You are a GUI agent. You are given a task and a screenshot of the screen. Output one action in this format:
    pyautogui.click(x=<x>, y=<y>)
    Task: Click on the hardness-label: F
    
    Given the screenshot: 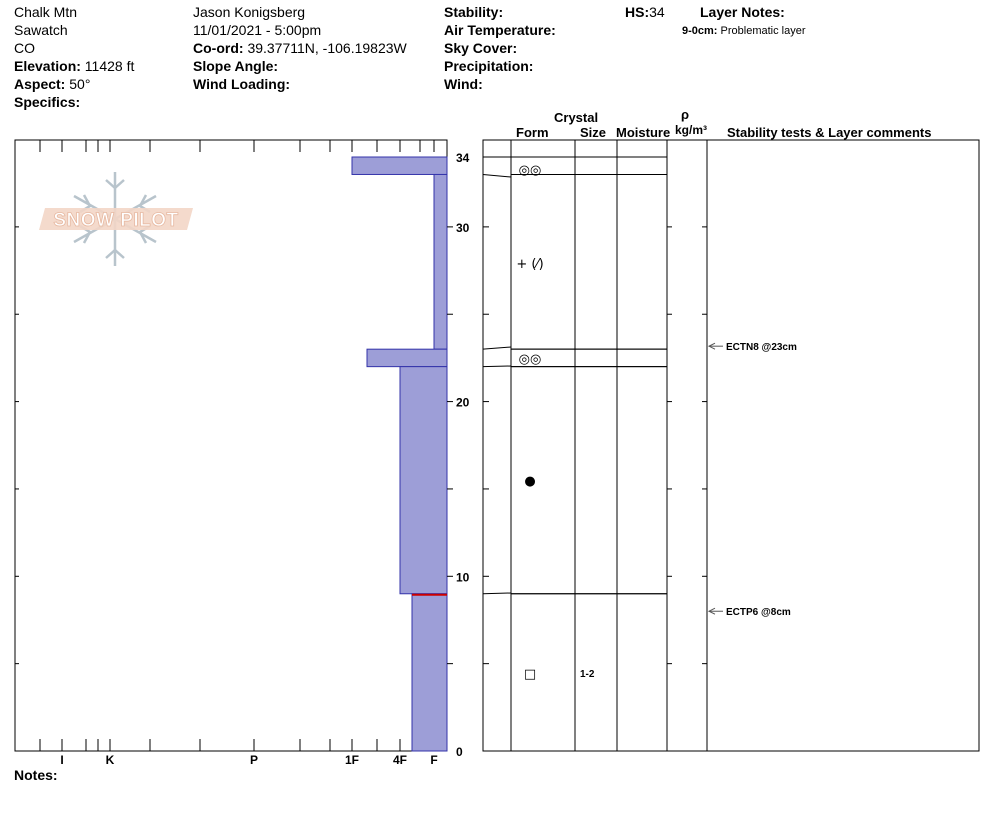 What is the action you would take?
    pyautogui.click(x=433, y=760)
    